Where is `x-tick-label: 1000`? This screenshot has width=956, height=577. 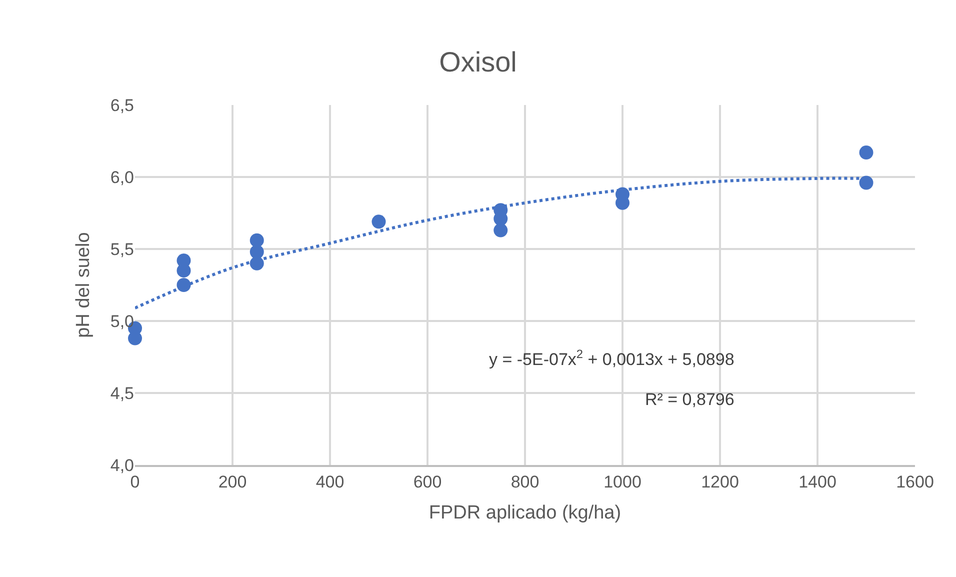
x-tick-label: 1000 is located at coordinates (623, 482).